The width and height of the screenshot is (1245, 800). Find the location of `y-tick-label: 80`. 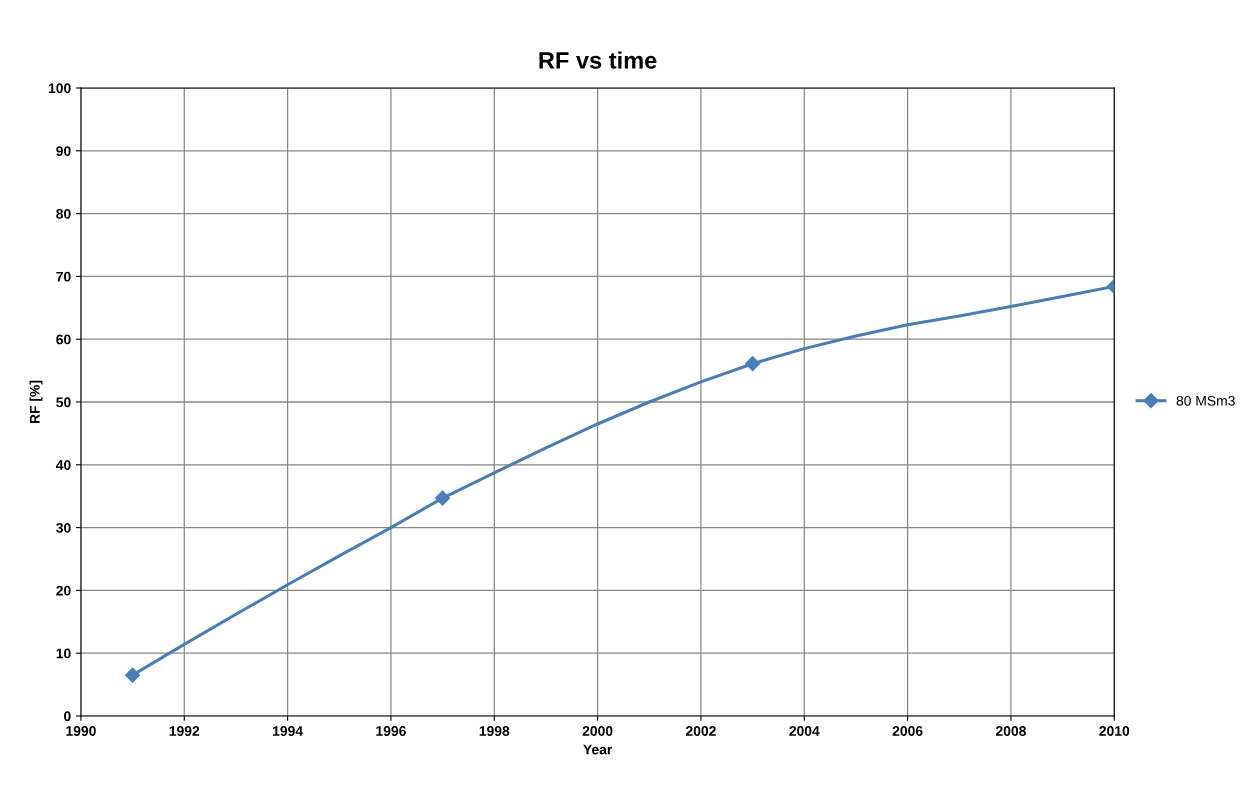

y-tick-label: 80 is located at coordinates (63, 213).